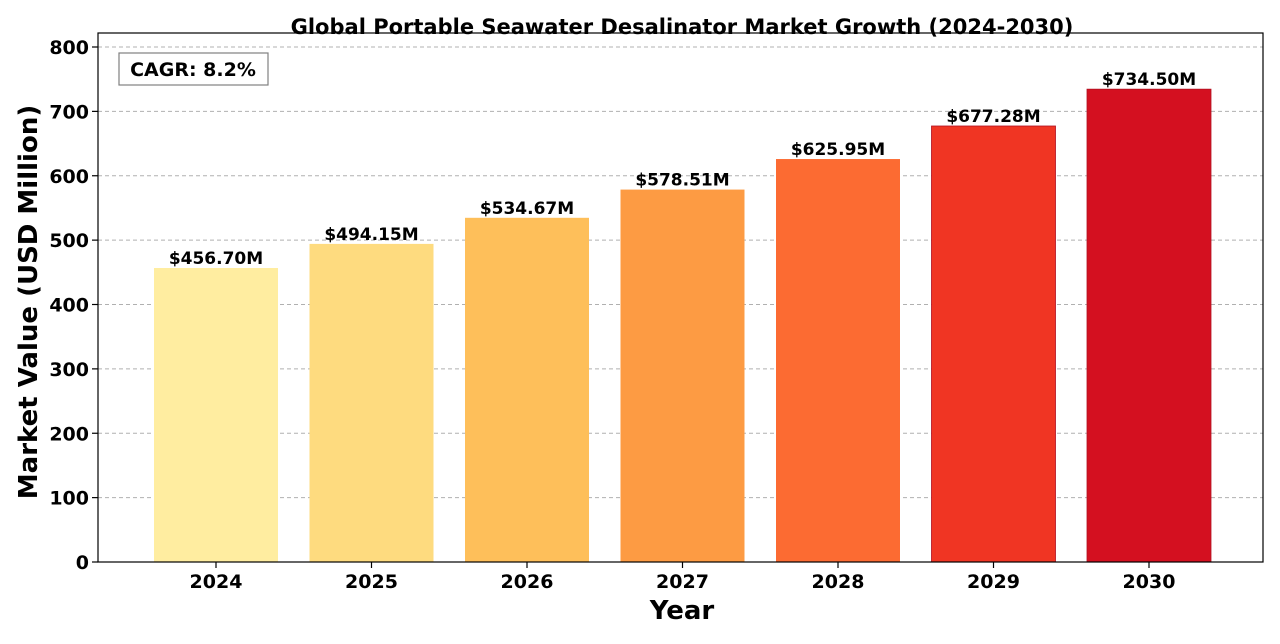  What do you see at coordinates (69, 370) in the screenshot?
I see `y-tick-label: 300` at bounding box center [69, 370].